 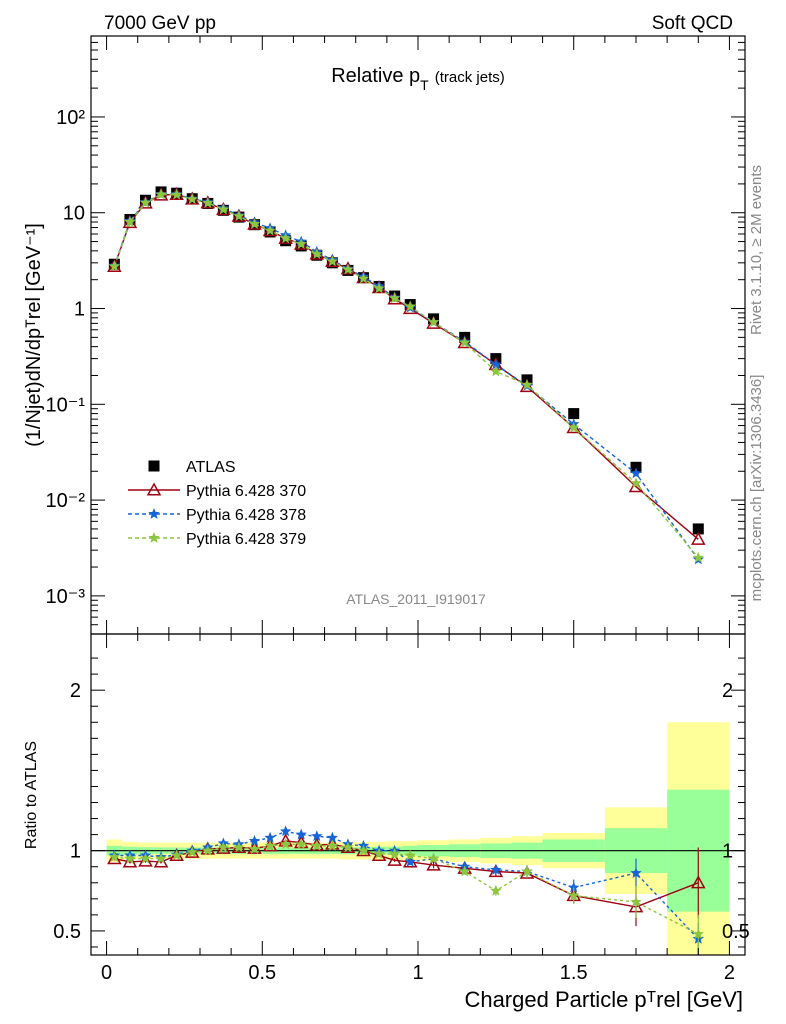 What do you see at coordinates (31, 795) in the screenshot?
I see `ratio-y-axis-label: Ratio to ATLAS` at bounding box center [31, 795].